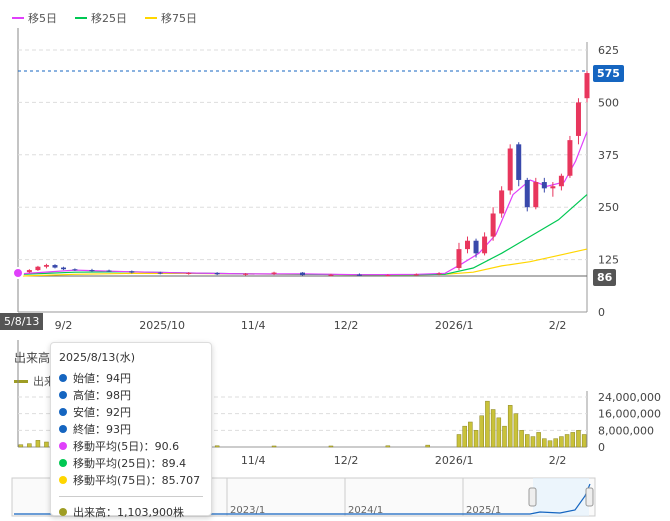  What do you see at coordinates (532, 497) in the screenshot?
I see `navigator-handle-left` at bounding box center [532, 497].